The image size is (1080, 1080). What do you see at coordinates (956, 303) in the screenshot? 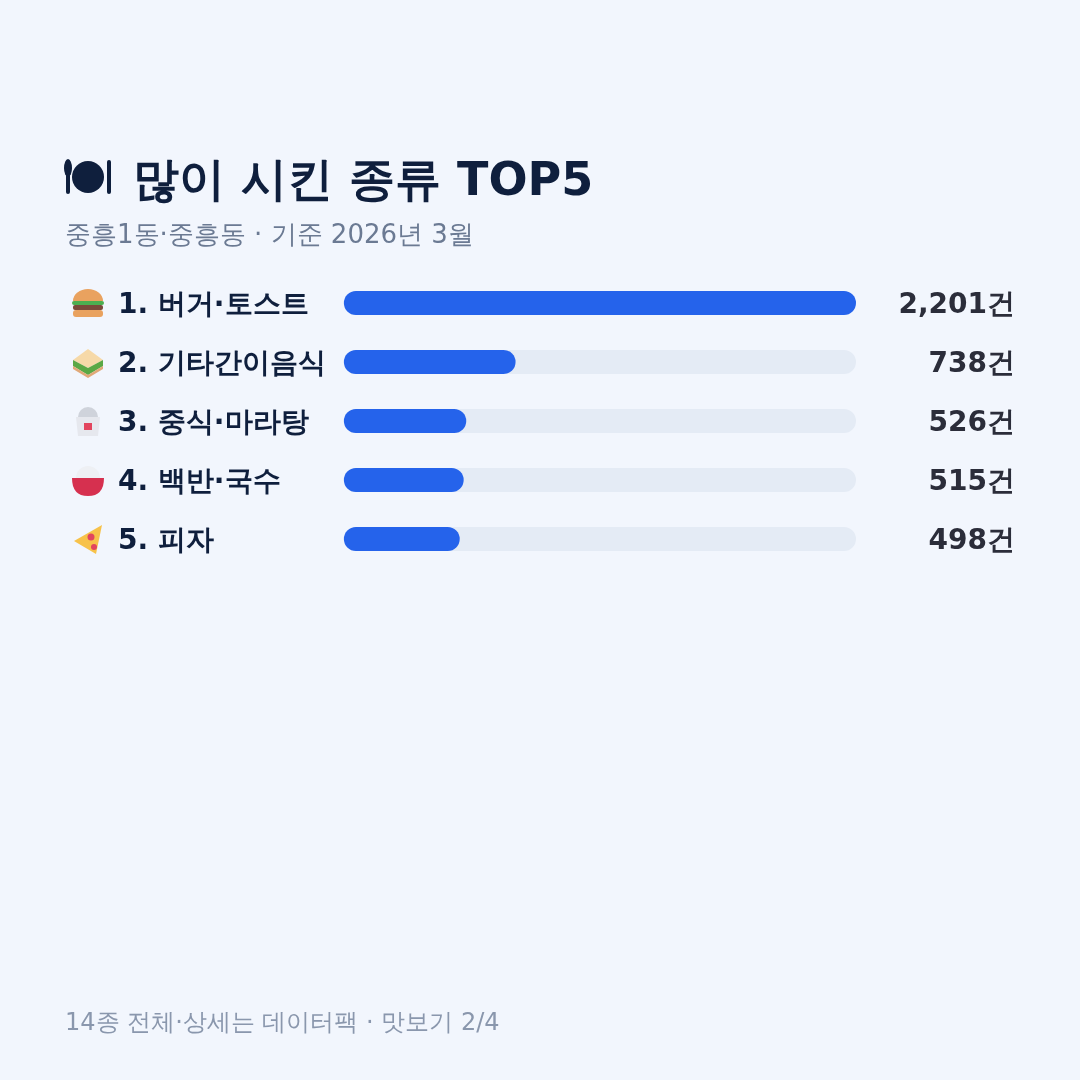
I see `value-label: 2,201건` at bounding box center [956, 303].